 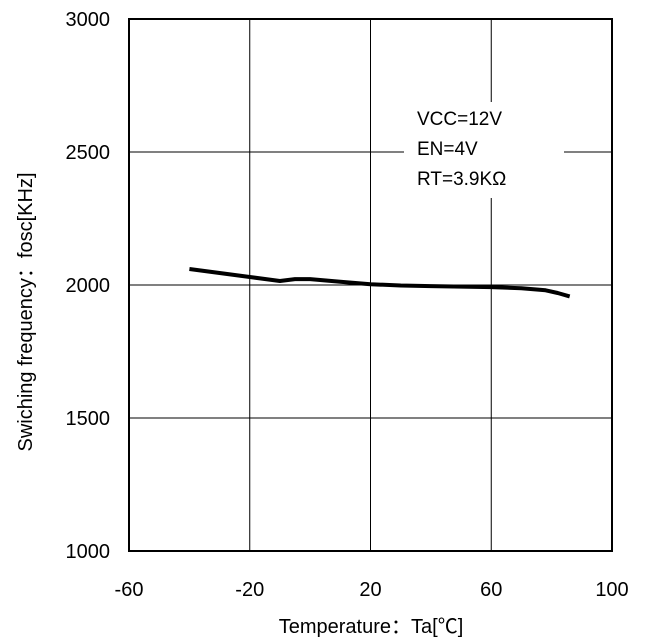 What do you see at coordinates (129, 590) in the screenshot?
I see `x-tick-label: -60` at bounding box center [129, 590].